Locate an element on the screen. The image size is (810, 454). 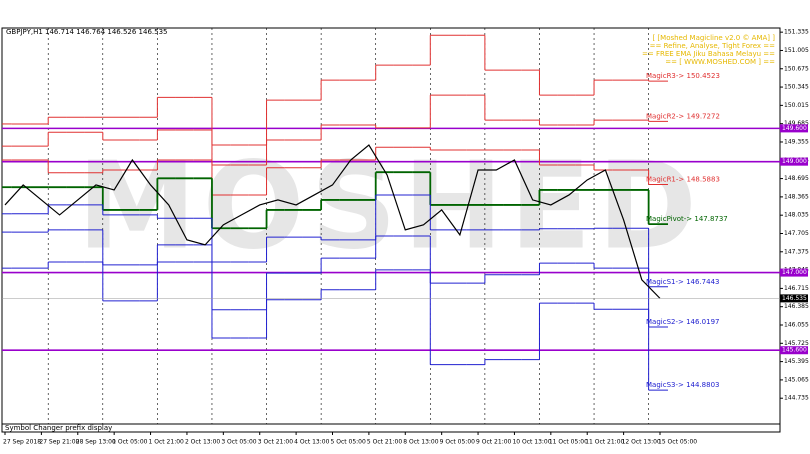
x-tick-label: 3 Oct 21:00 is located at coordinates (275, 442).